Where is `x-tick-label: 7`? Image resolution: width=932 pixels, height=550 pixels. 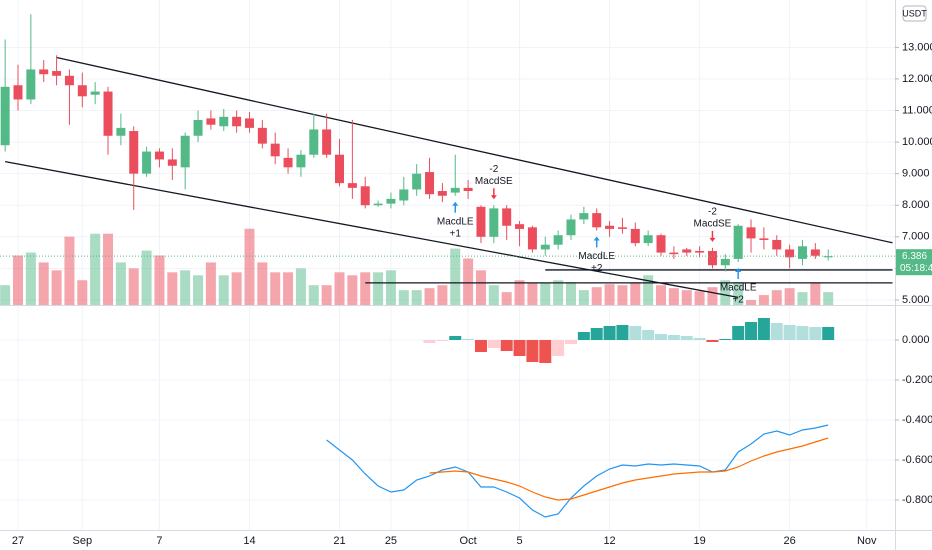
x-tick-label: 7 is located at coordinates (159, 541).